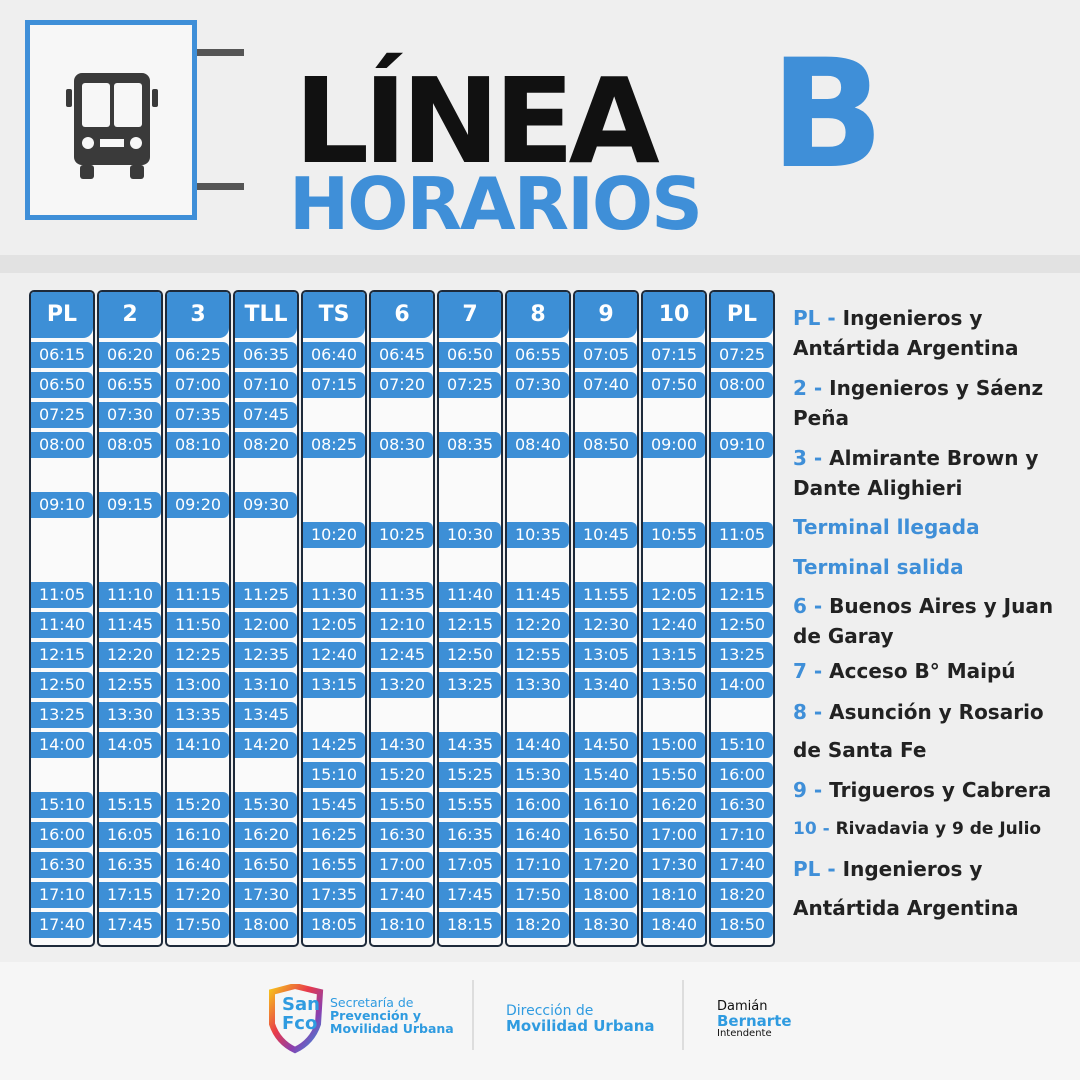  I want to click on time-cell: 07:05, so click(606, 355).